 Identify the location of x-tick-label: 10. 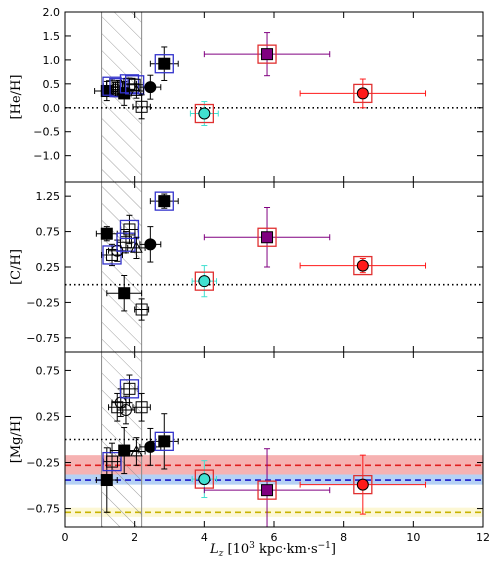
(413, 537).